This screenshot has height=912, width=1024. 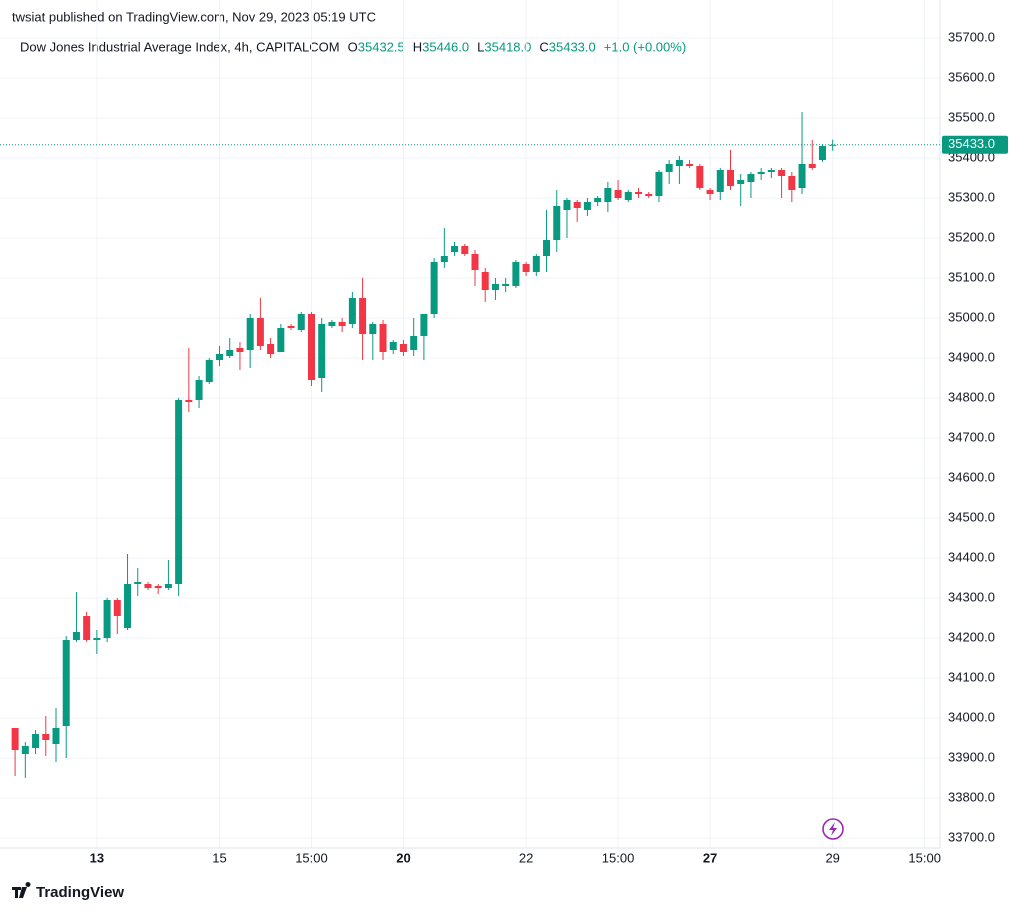 I want to click on last-price-label: 35433.0, so click(x=971, y=143).